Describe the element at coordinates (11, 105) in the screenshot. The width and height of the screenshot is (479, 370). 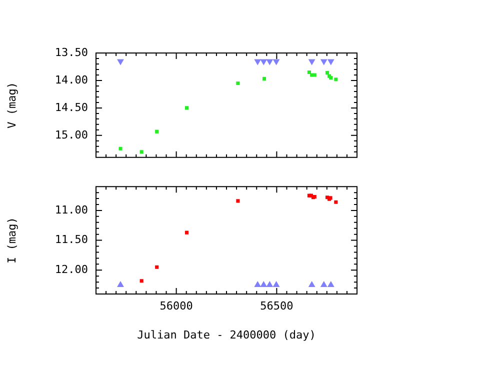
I see `y-axis-title: V (mag)` at that location.